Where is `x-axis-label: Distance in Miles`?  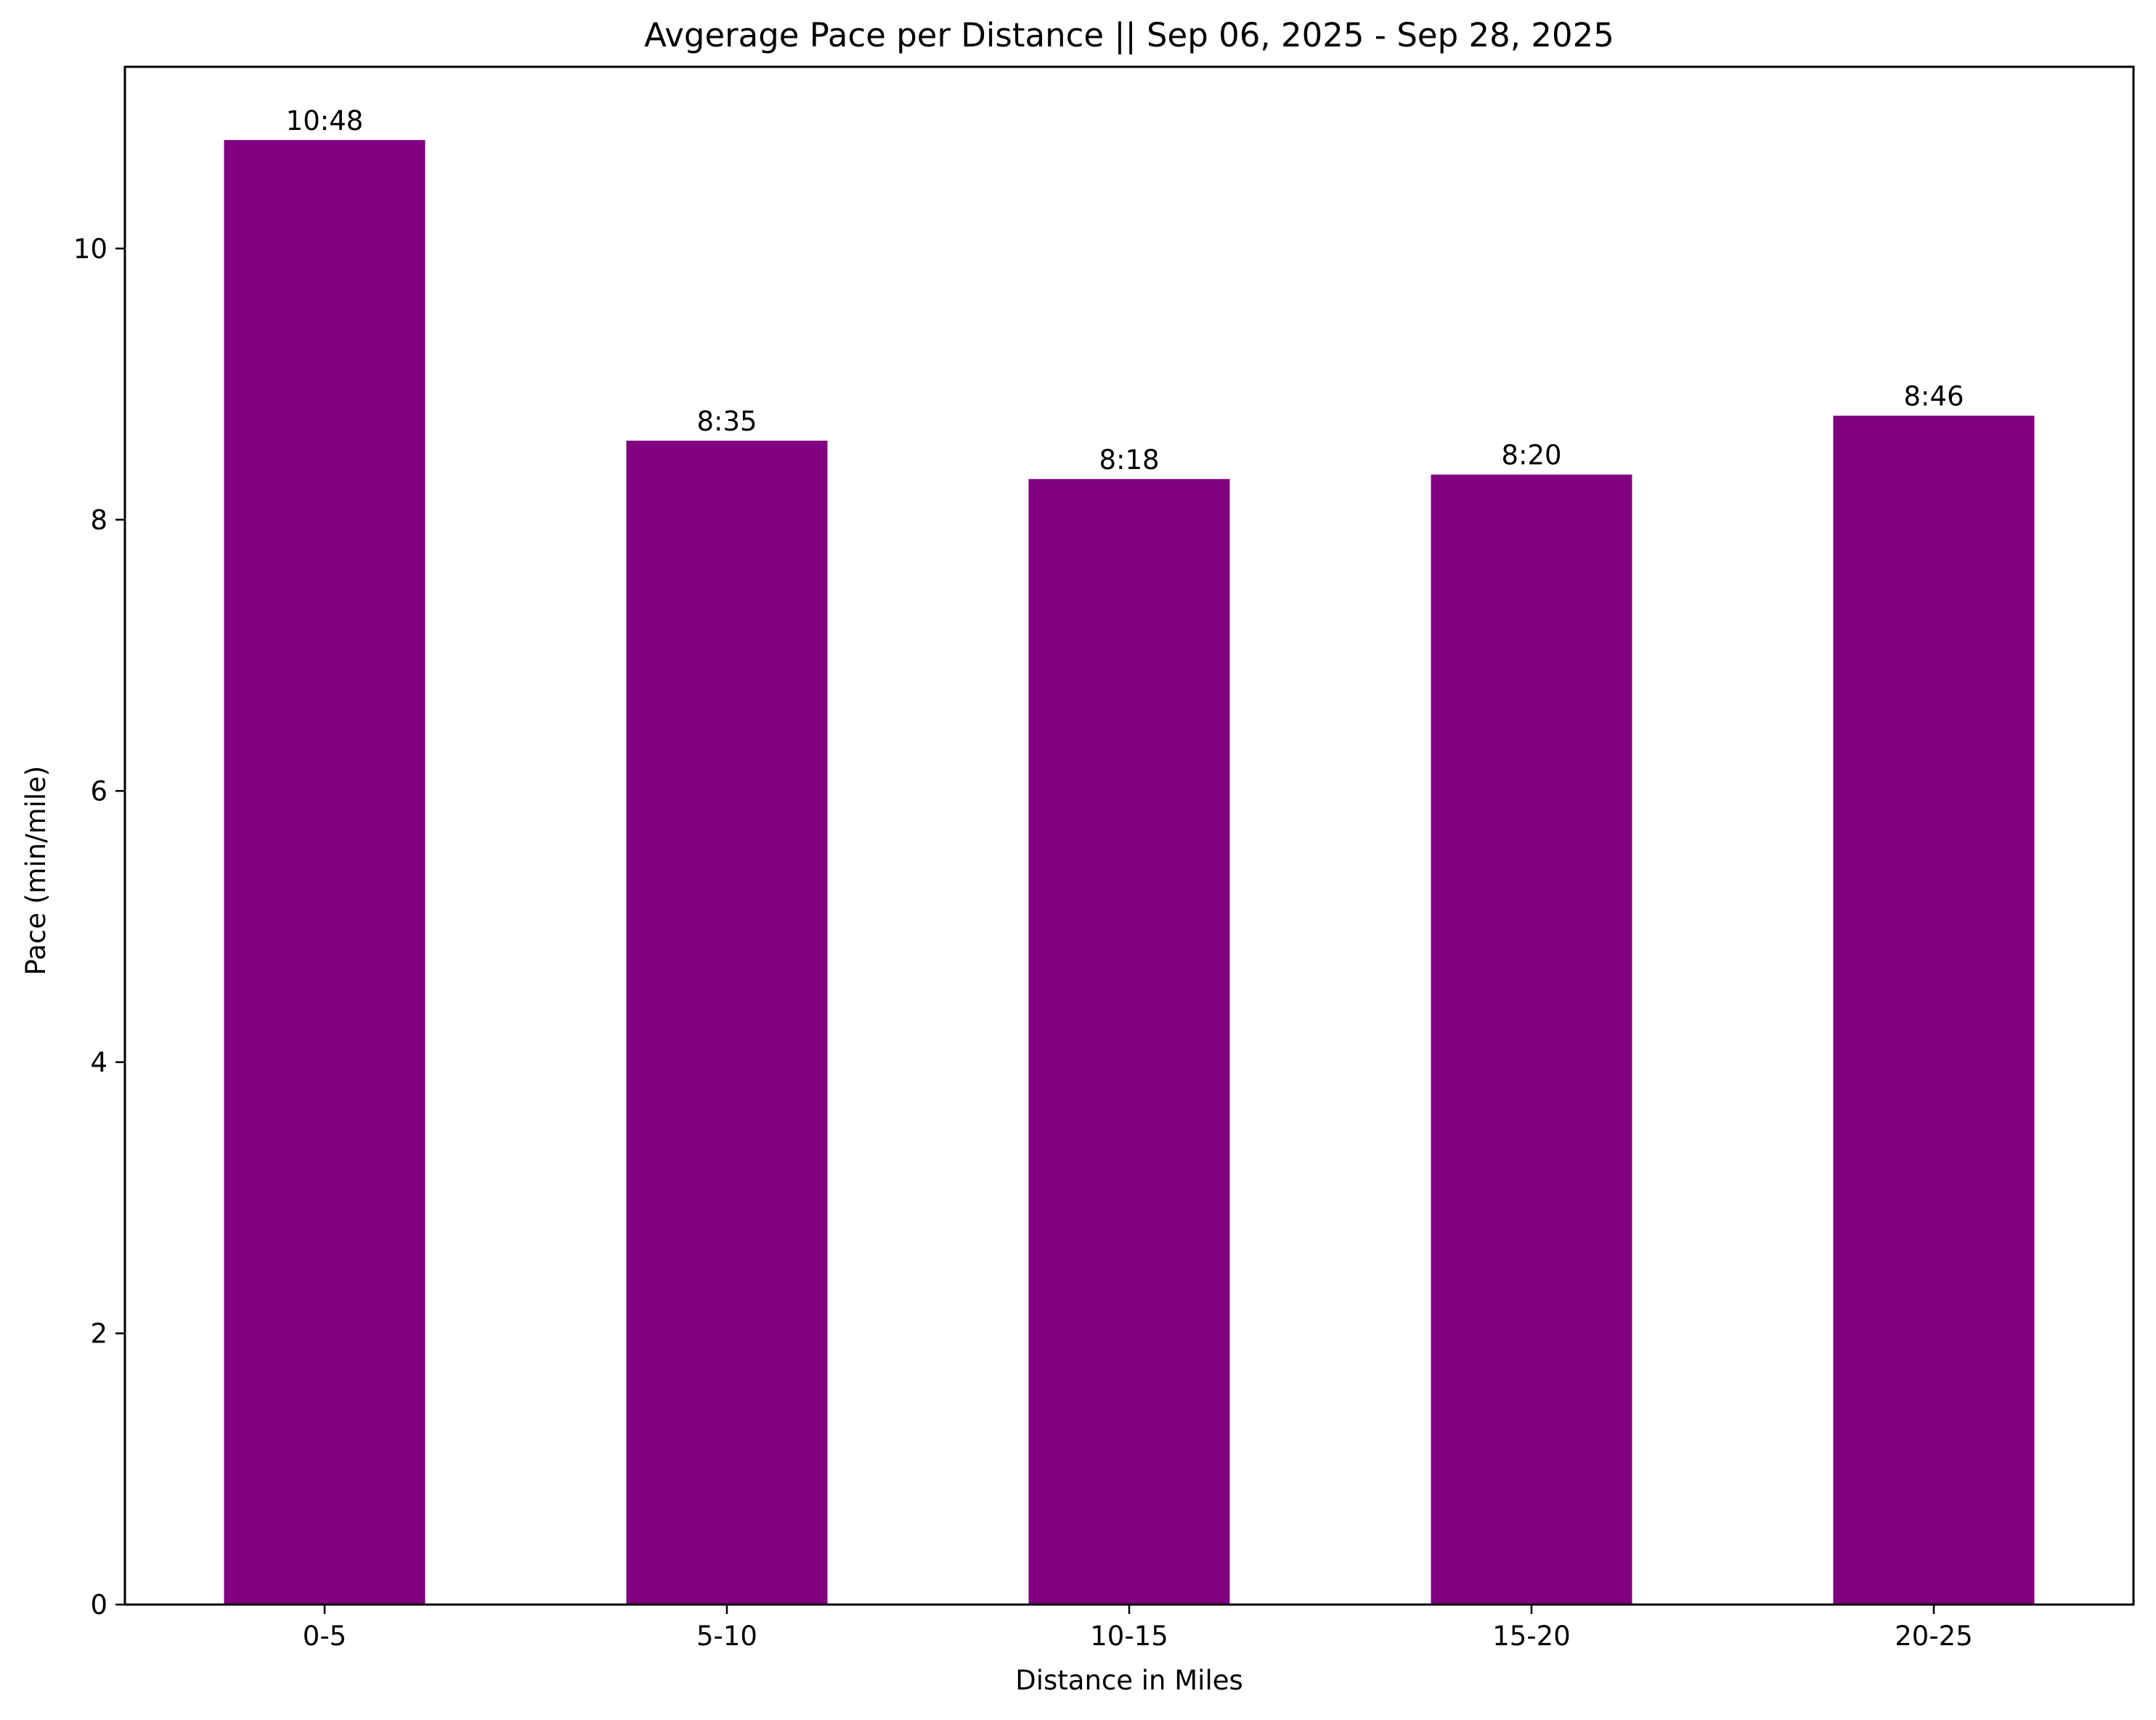 x-axis-label: Distance in Miles is located at coordinates (1129, 1681).